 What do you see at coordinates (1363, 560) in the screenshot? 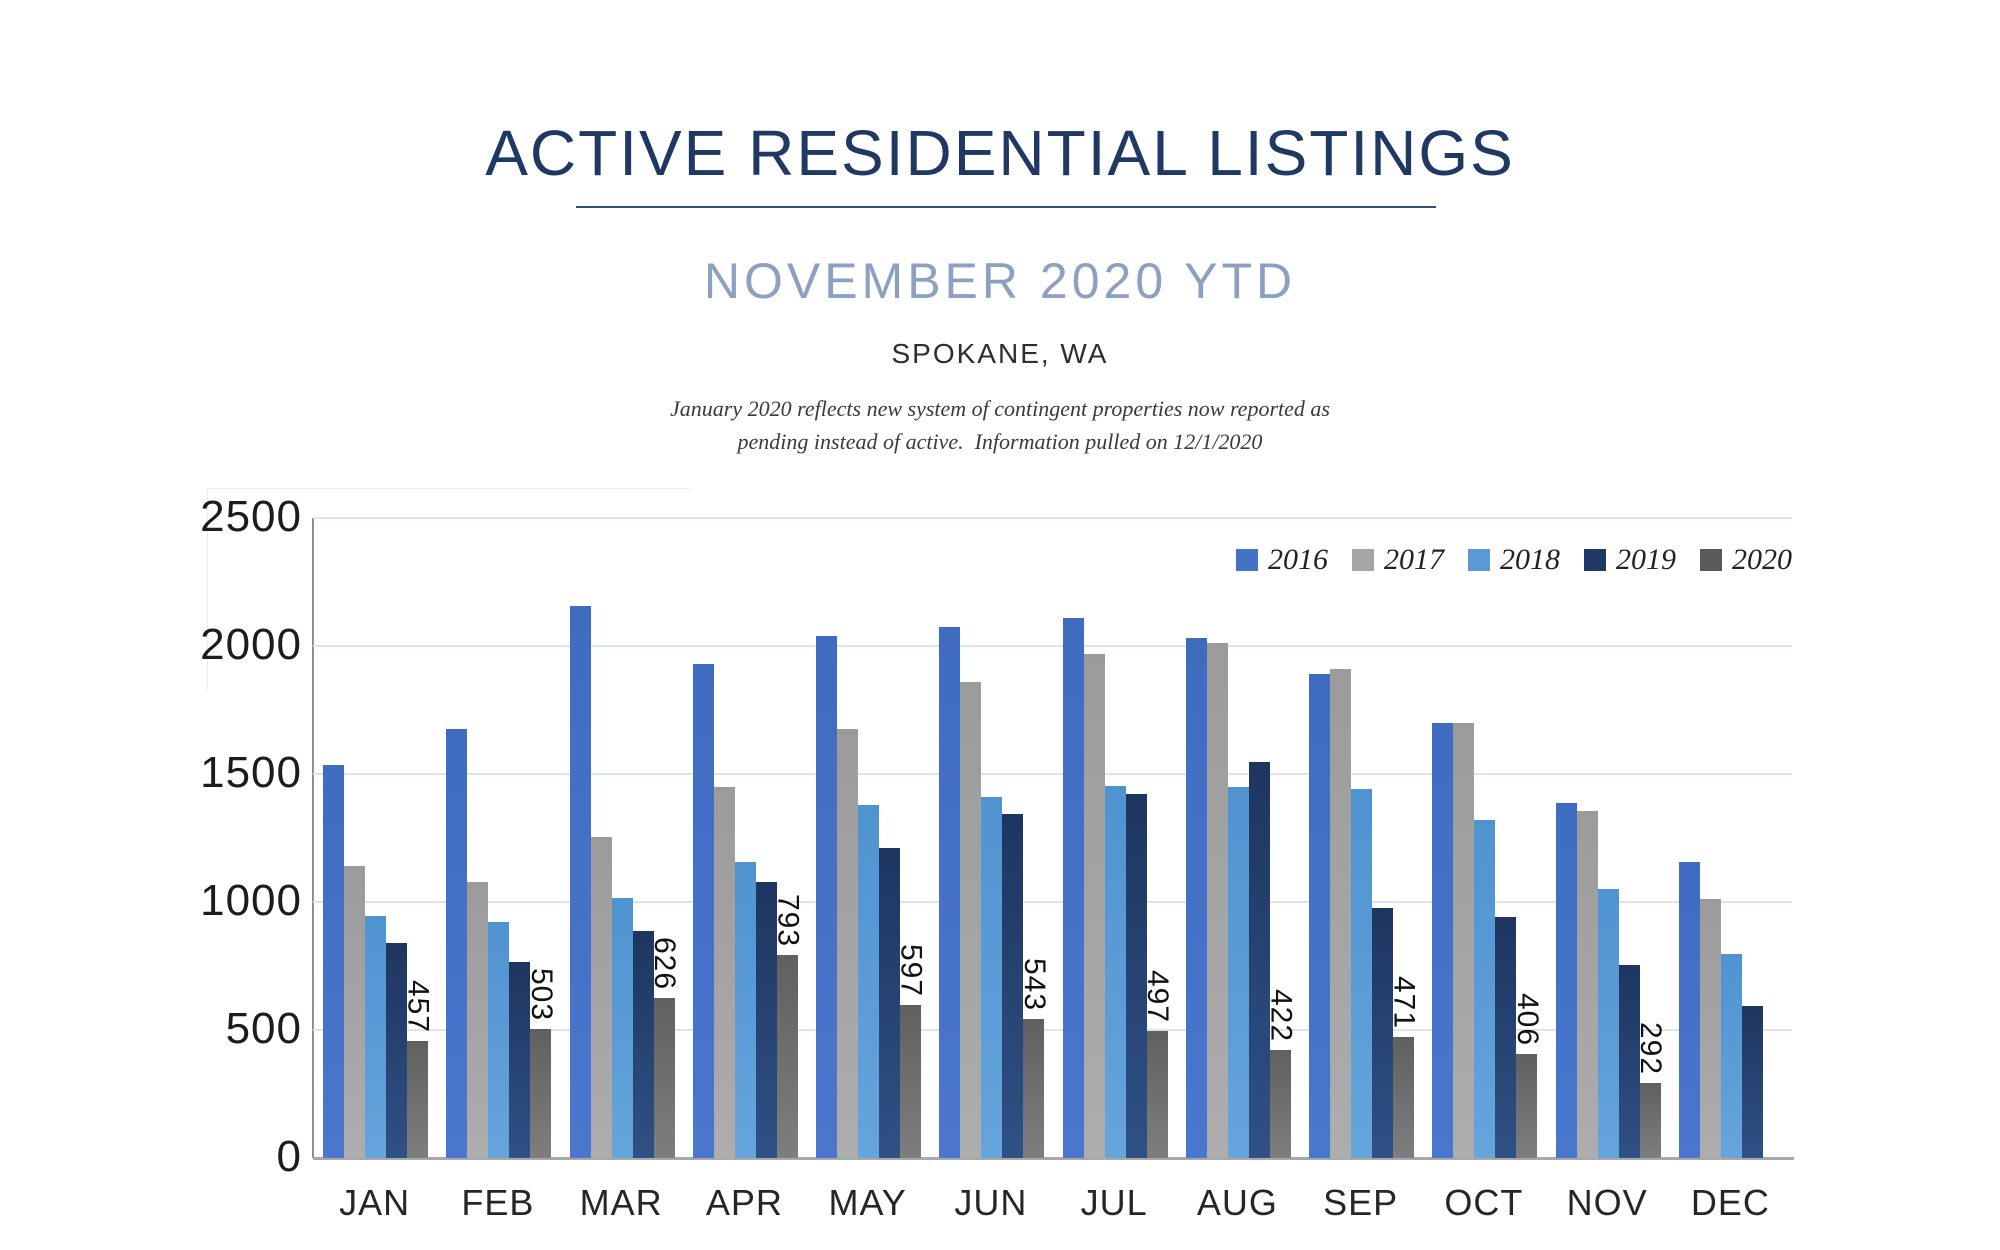
I see `legend-swatch-2017` at bounding box center [1363, 560].